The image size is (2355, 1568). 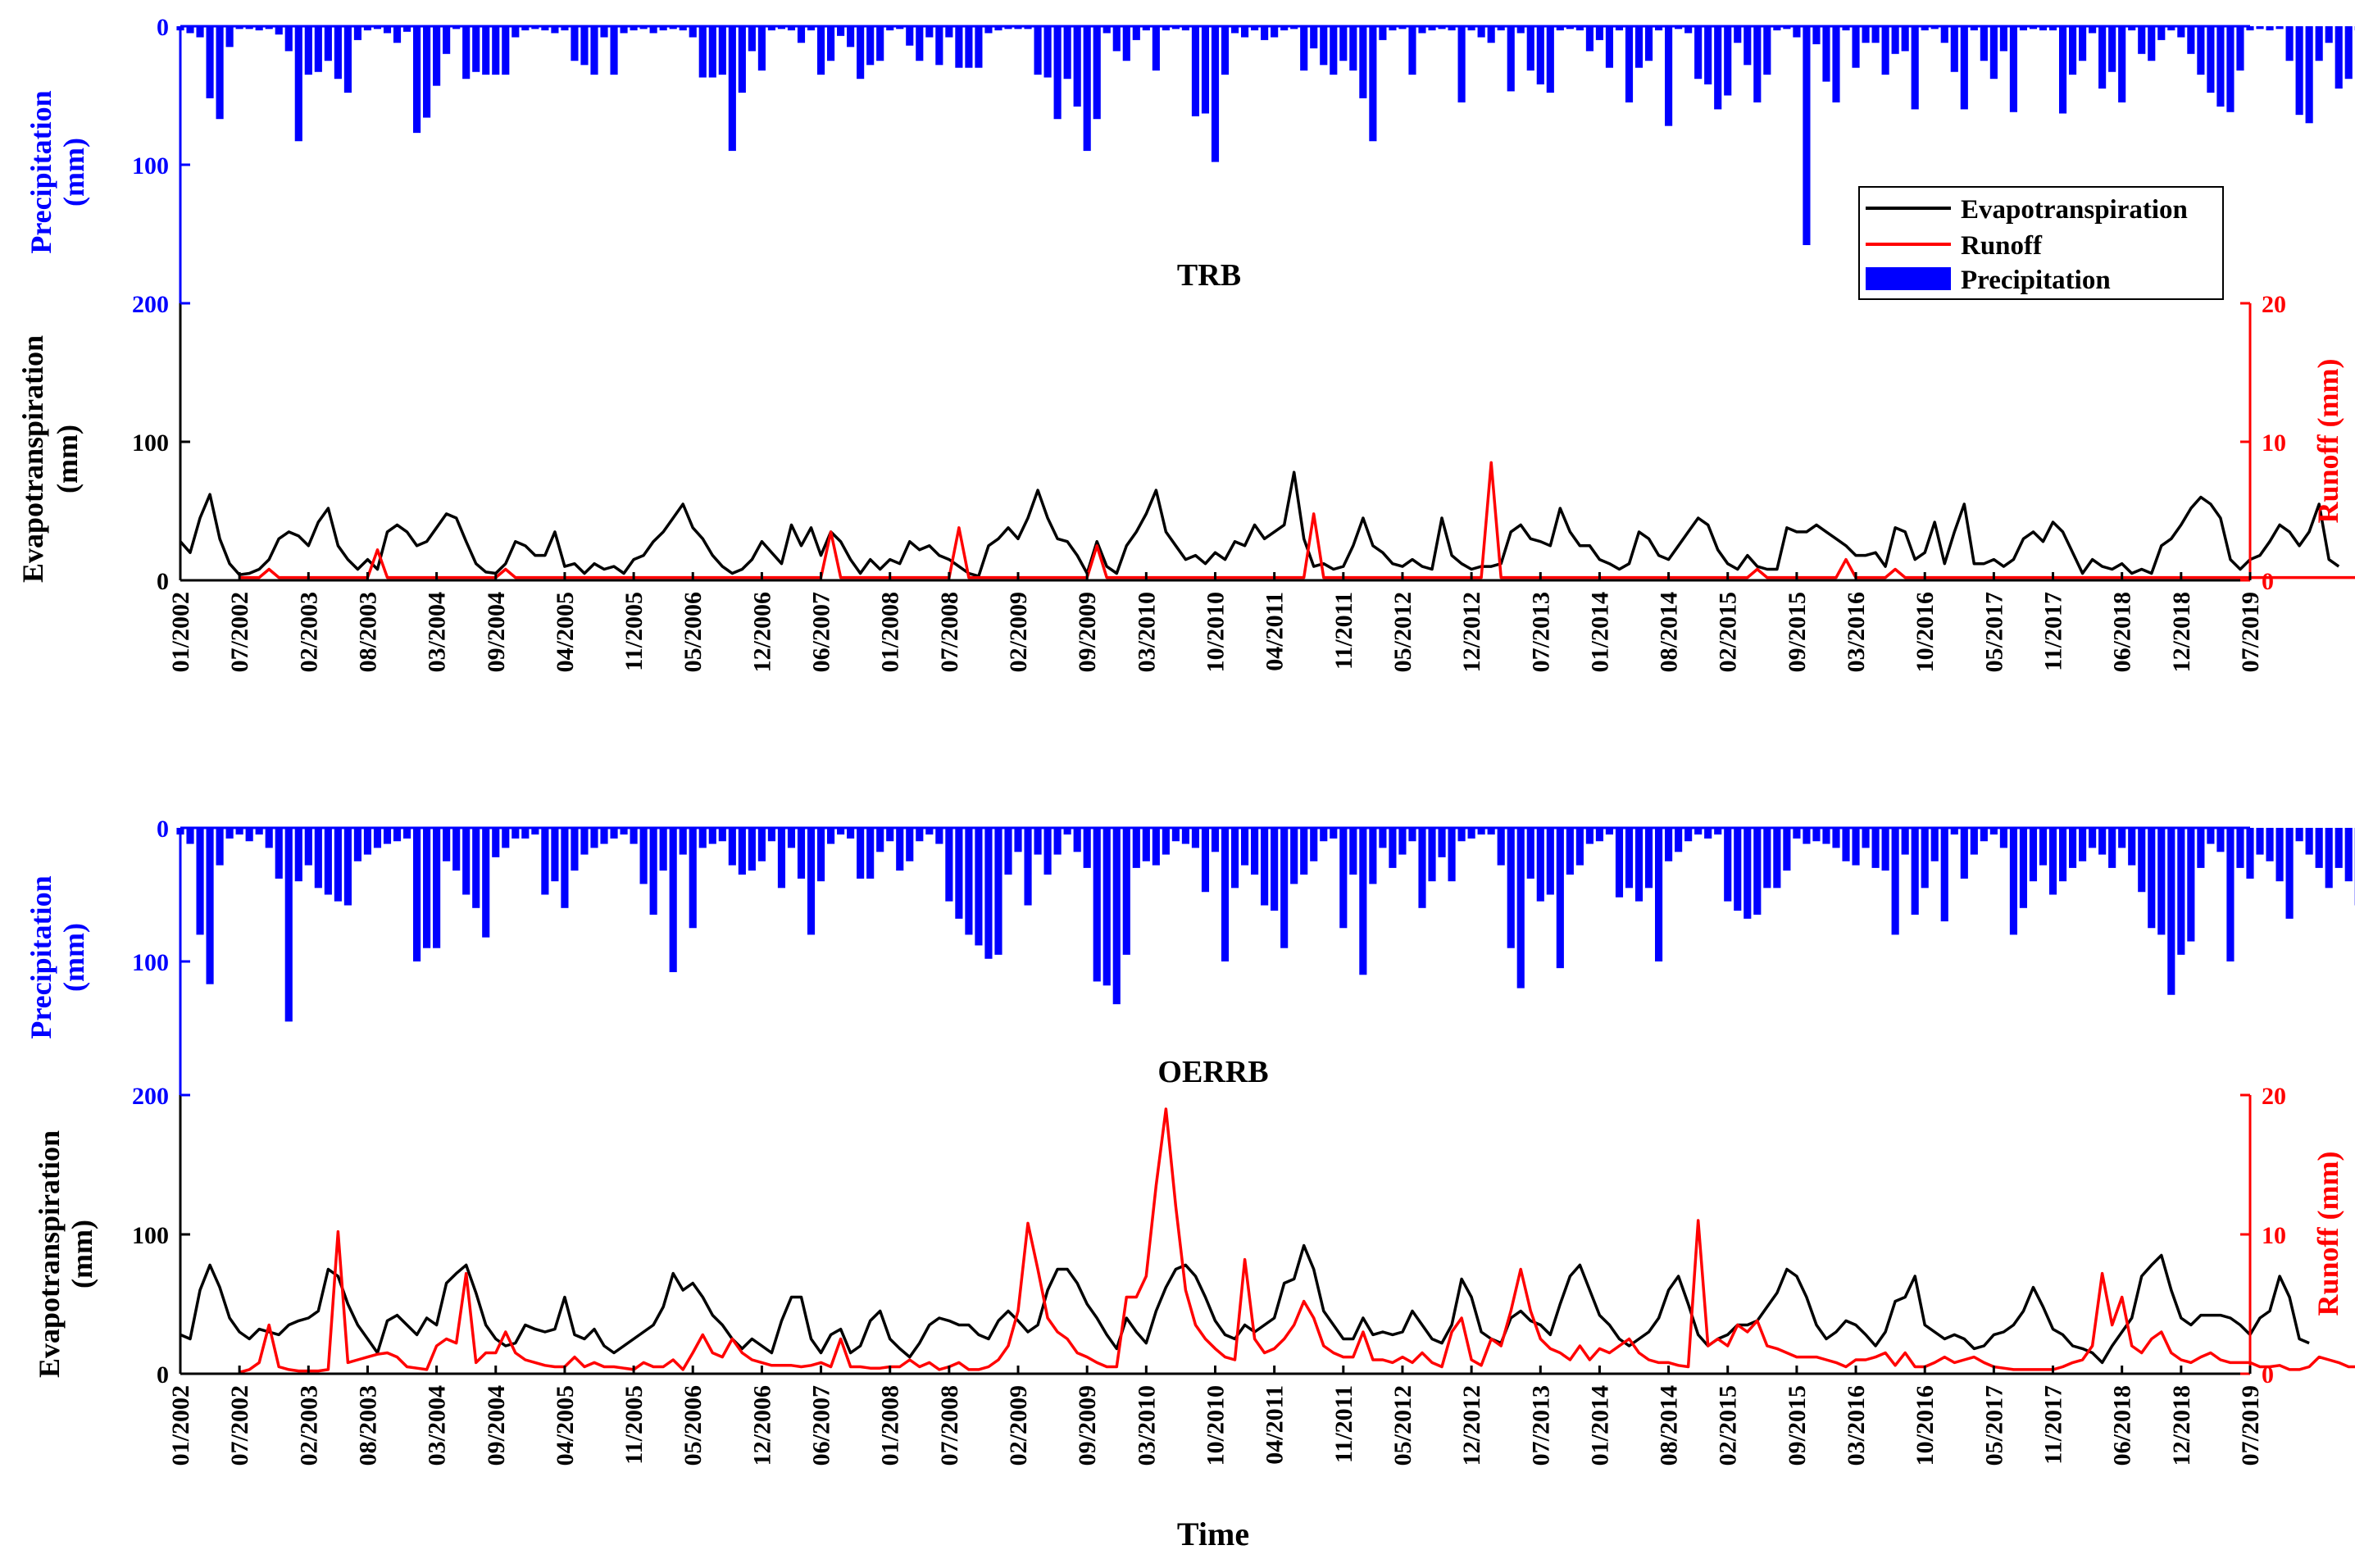 I want to click on trb-date-label: 01/2002, so click(x=180, y=632).